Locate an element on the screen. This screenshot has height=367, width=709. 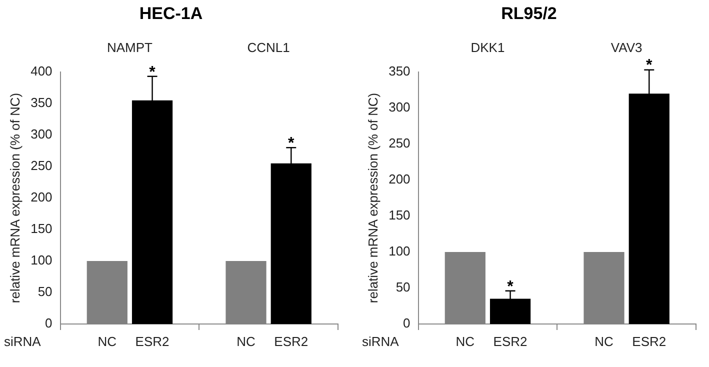
chart-title: RL95/2 is located at coordinates (529, 13).